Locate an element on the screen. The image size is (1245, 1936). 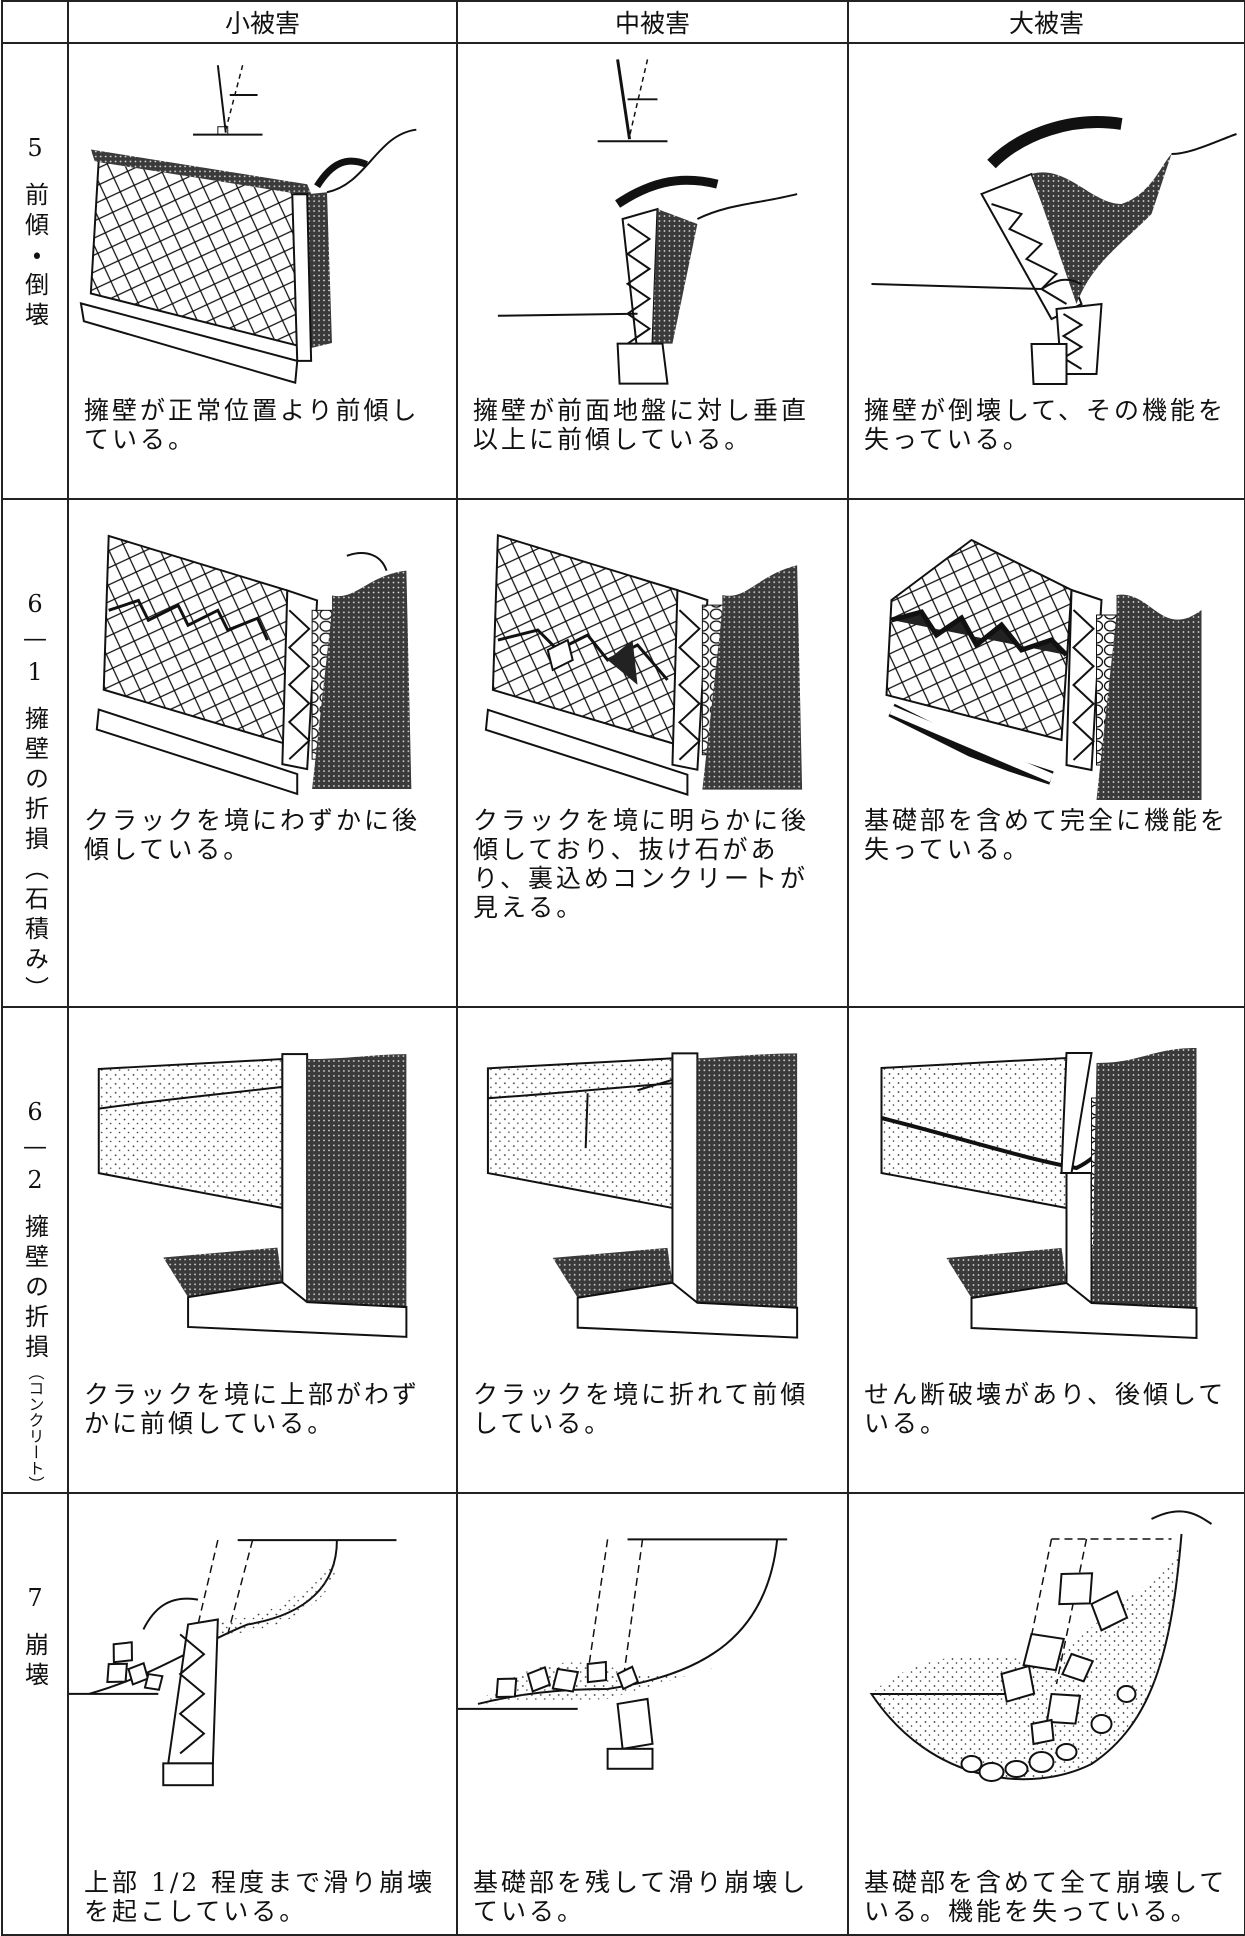
row-title-text: 前傾・倒壊 is located at coordinates (34, 257).